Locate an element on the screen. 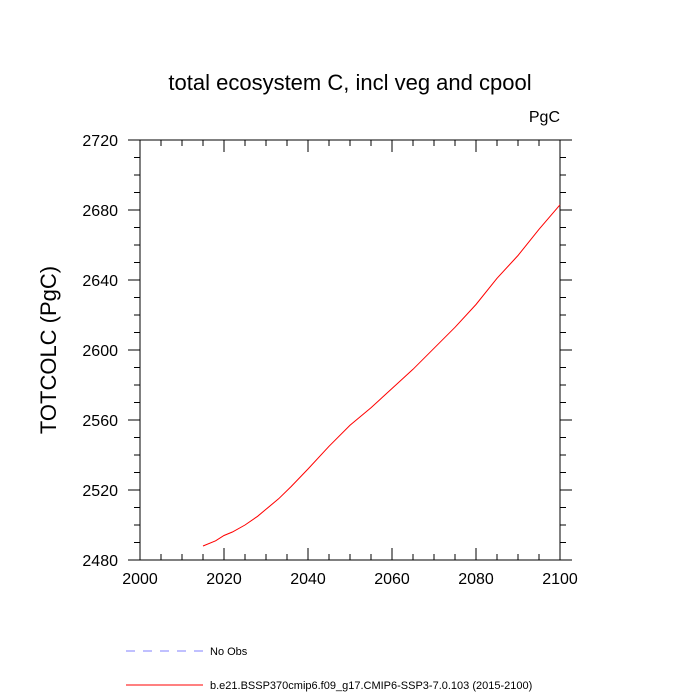  x-tick-label: 2020 is located at coordinates (224, 579).